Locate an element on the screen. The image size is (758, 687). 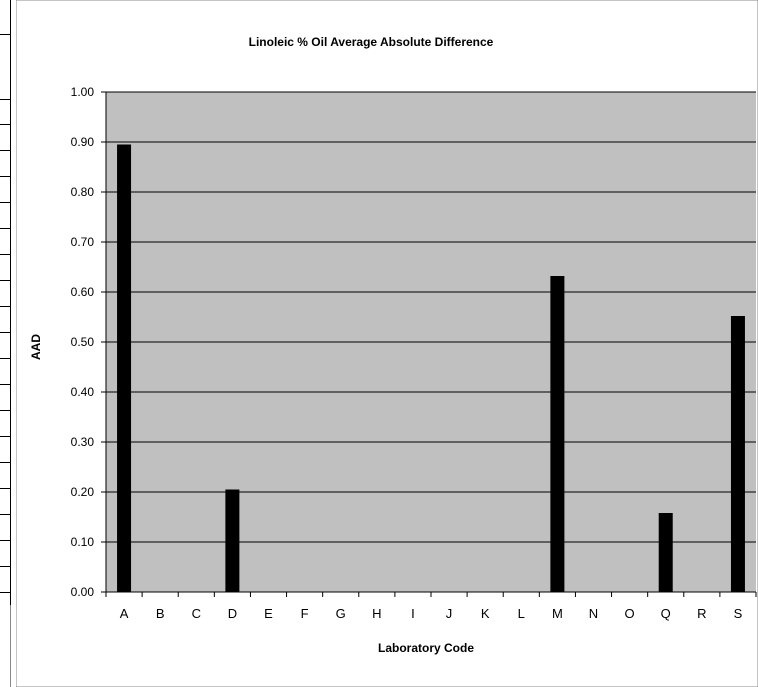
x-tick-label: O is located at coordinates (630, 613).